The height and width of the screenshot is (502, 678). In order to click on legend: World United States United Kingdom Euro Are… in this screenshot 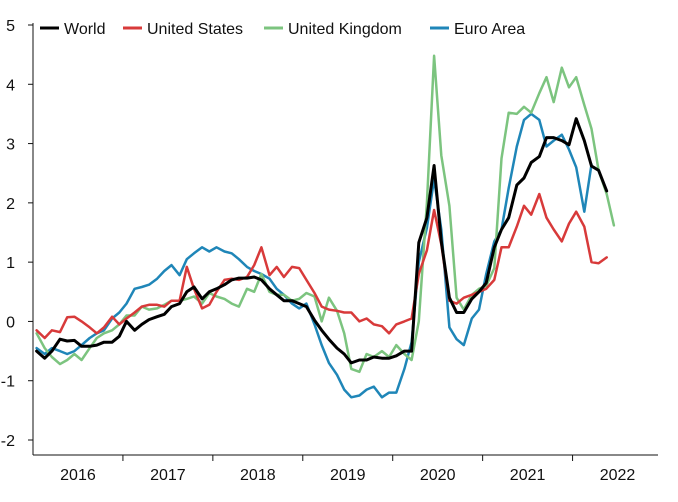, I will do `click(282, 29)`.